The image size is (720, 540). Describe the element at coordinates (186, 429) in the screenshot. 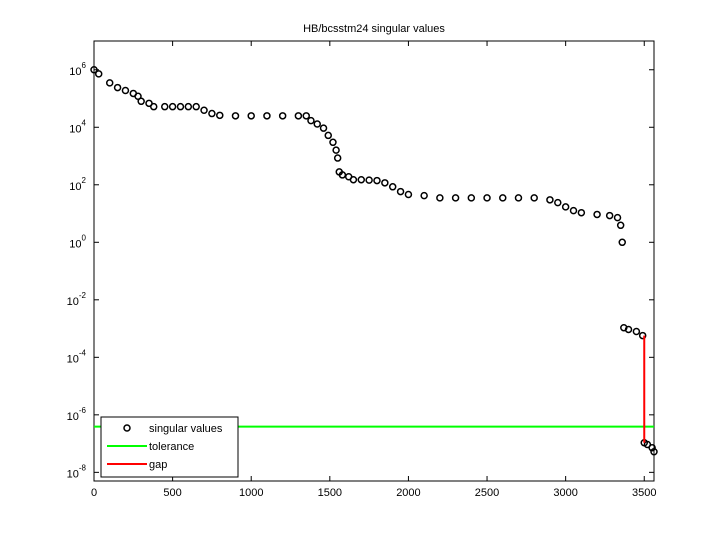

I see `legend-label: singular values` at that location.